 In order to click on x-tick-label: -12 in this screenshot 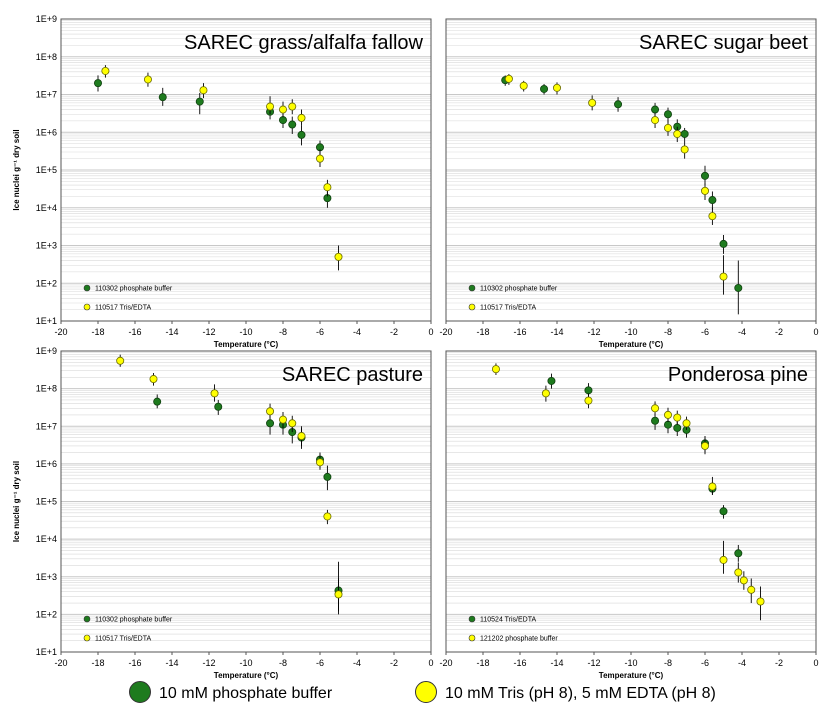, I will do `click(208, 663)`.